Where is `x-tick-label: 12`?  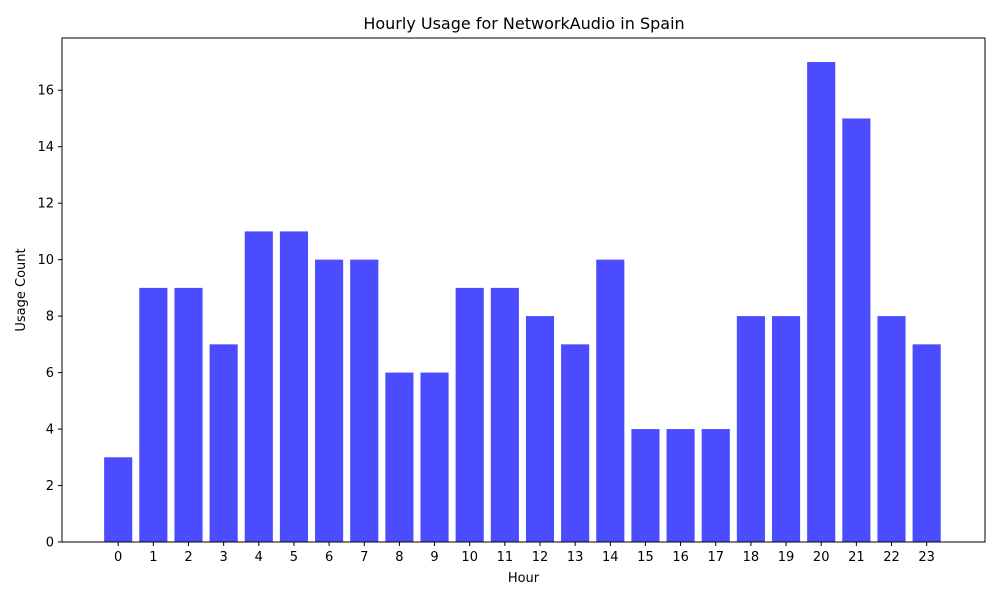
x-tick-label: 12 is located at coordinates (540, 557).